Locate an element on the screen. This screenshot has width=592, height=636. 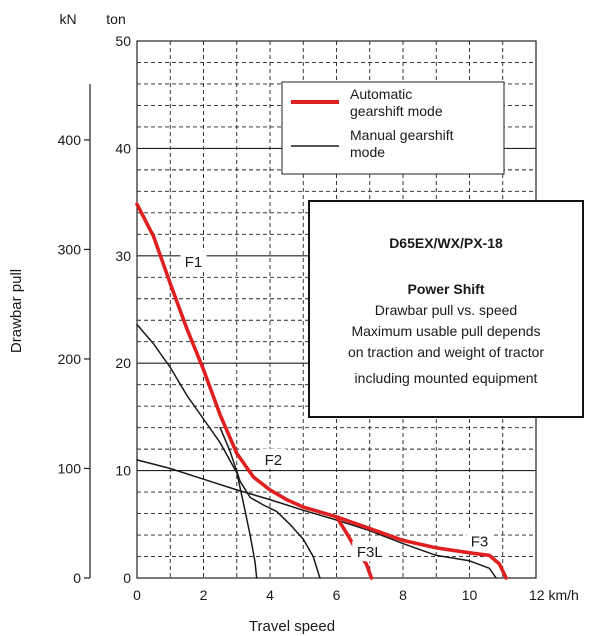
series-line-manual-f2 is located at coordinates (270, 502).